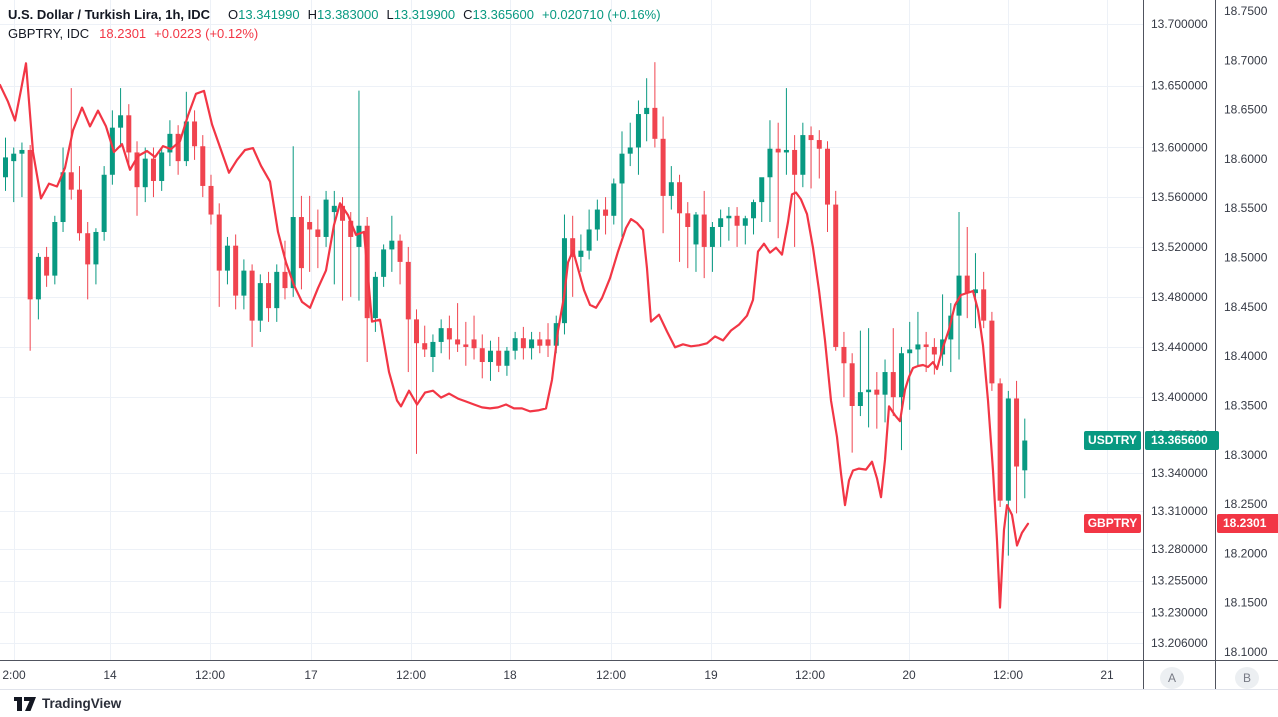 The image size is (1278, 717). Describe the element at coordinates (334, 33) in the screenshot. I see `legend-series-gbptry: GBPTRY, IDC 18.2301 +0.0223 (+0.12%)` at that location.